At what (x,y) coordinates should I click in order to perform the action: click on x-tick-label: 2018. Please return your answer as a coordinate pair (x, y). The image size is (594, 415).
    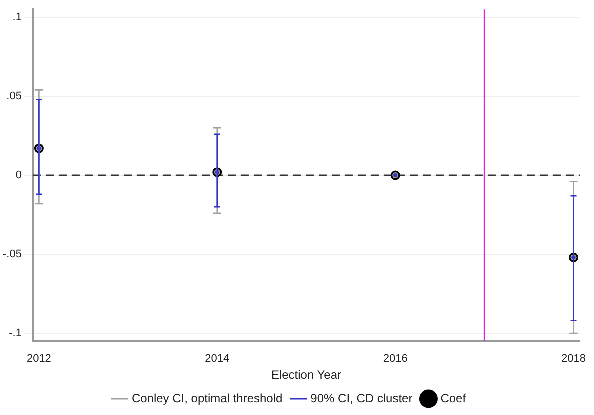
    Looking at the image, I should click on (574, 359).